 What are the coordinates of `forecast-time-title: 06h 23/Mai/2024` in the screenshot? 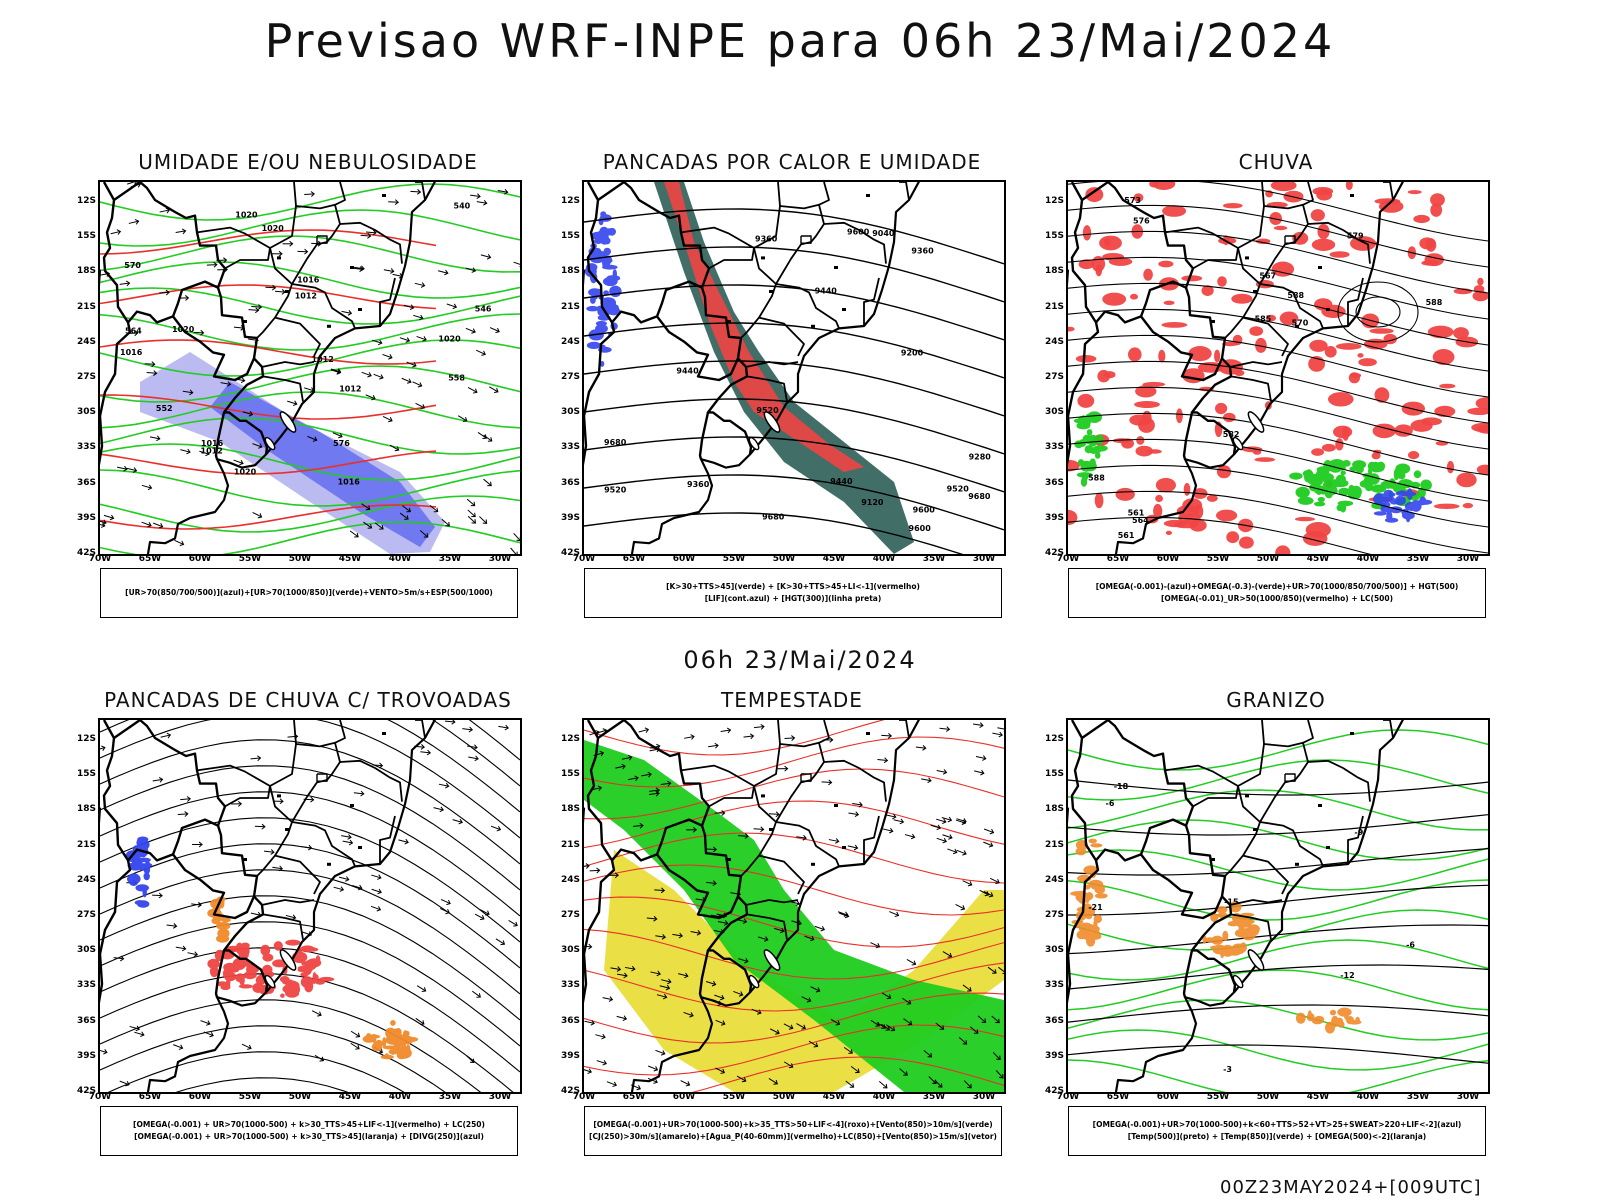 It's located at (800, 660).